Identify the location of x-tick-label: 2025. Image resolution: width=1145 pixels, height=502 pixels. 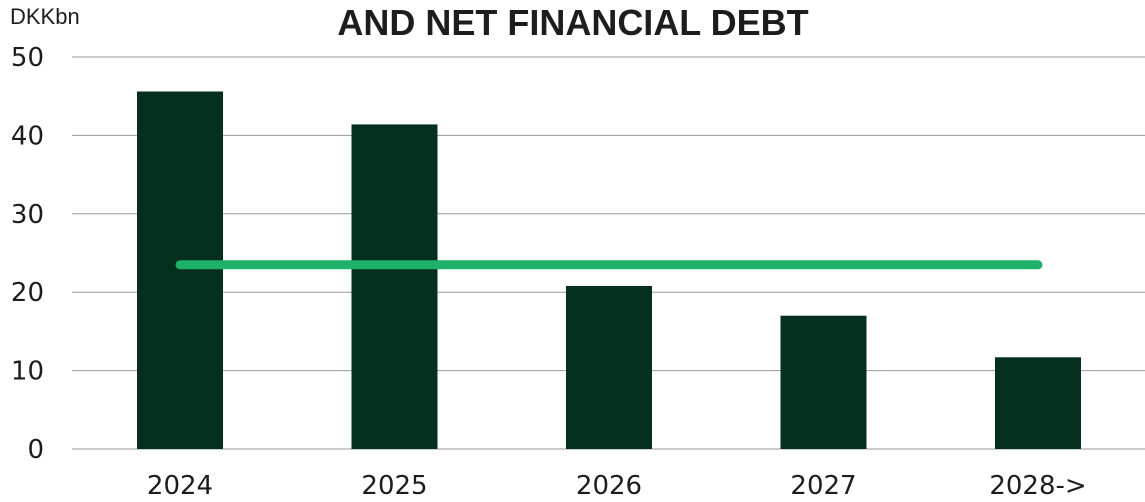
(394, 486).